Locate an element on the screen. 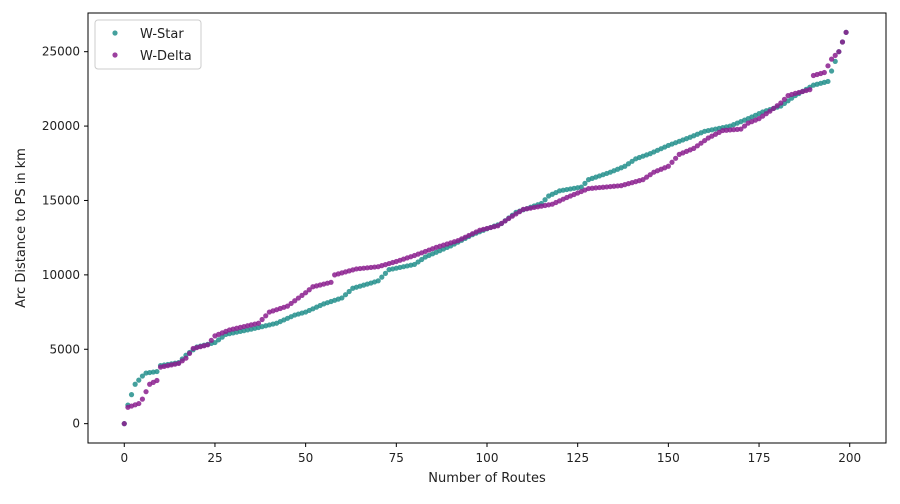 The height and width of the screenshot is (504, 900). y-tick-label: 10000 is located at coordinates (61, 275).